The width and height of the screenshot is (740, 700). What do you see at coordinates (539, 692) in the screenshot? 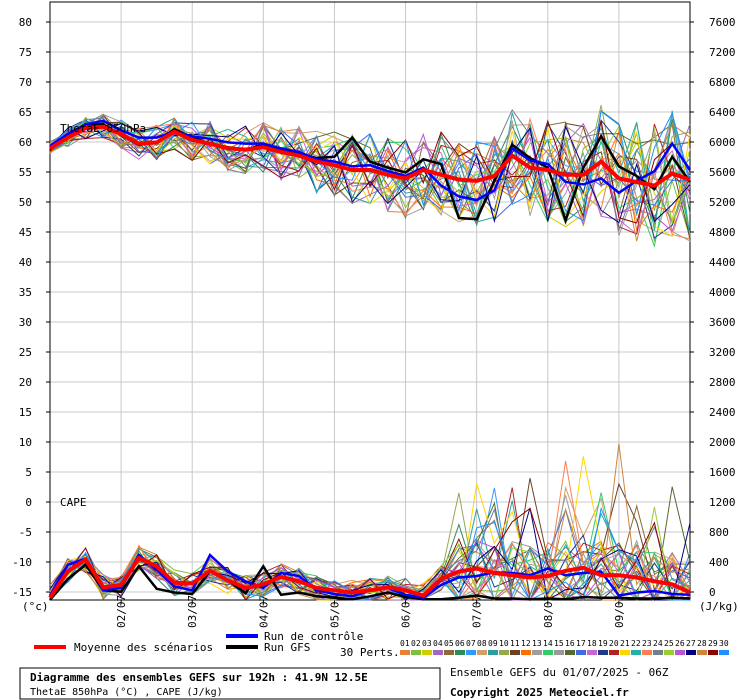
I see `footer-copyright: Copyright 2025 Meteociel.fr` at bounding box center [539, 692].